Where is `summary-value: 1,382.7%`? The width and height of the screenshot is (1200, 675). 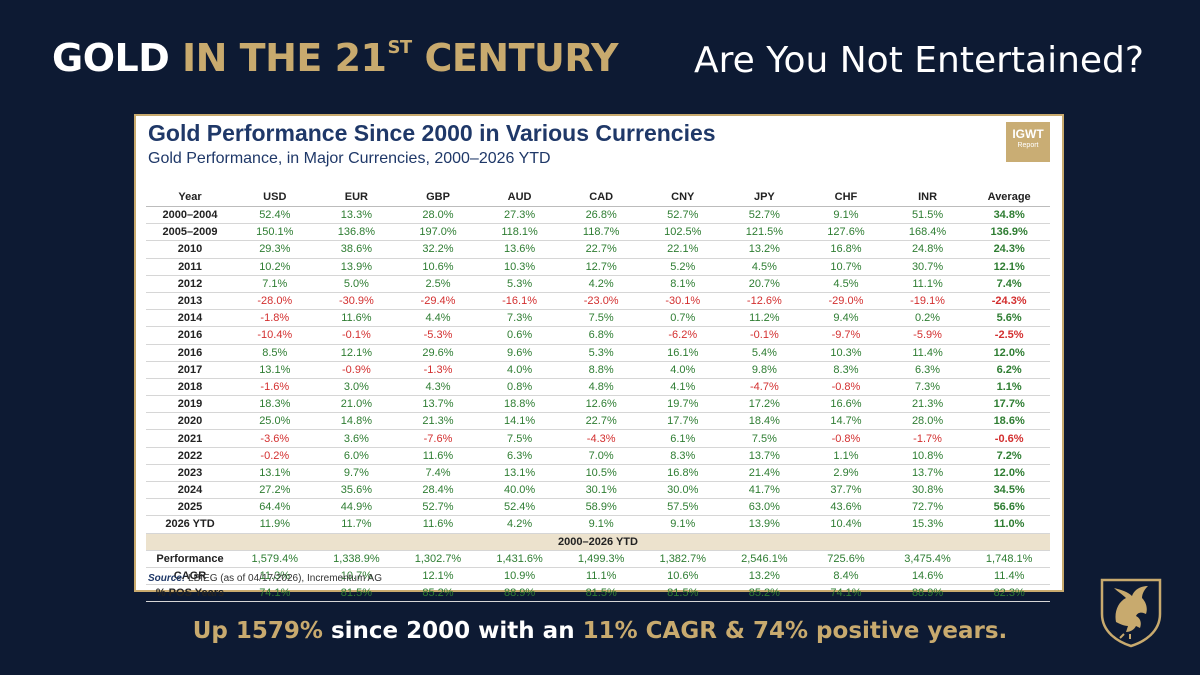 summary-value: 1,382.7% is located at coordinates (682, 559).